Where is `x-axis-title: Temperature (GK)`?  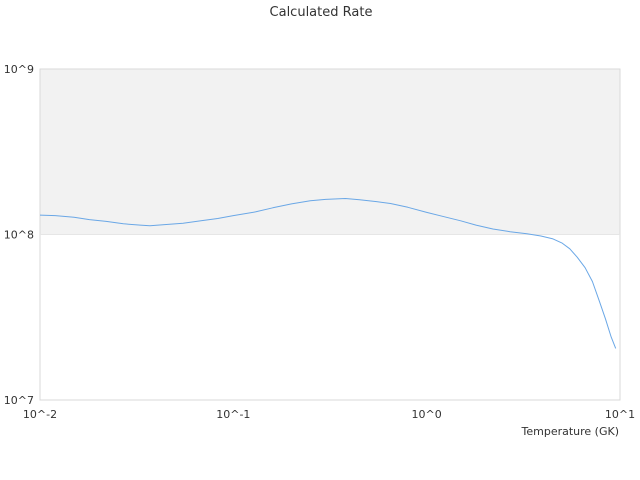
x-axis-title: Temperature (GK) is located at coordinates (570, 431).